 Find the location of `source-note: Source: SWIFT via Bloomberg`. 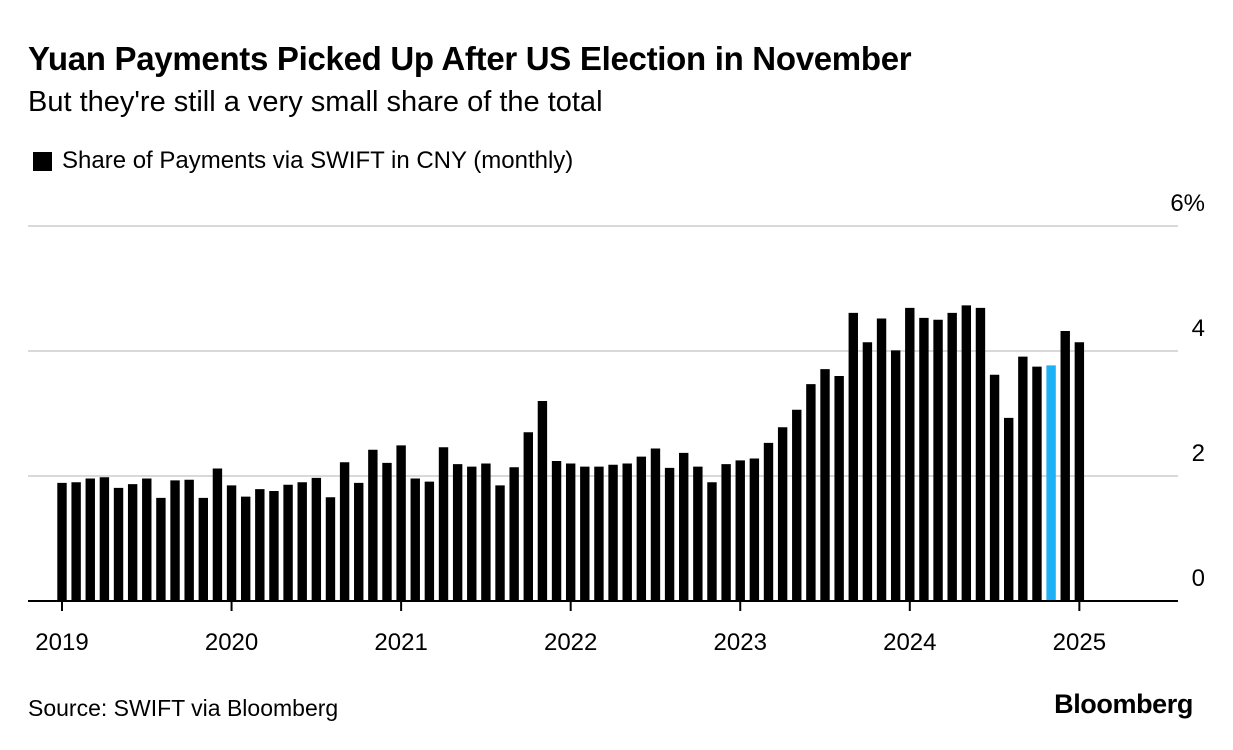

source-note: Source: SWIFT via Bloomberg is located at coordinates (183, 708).